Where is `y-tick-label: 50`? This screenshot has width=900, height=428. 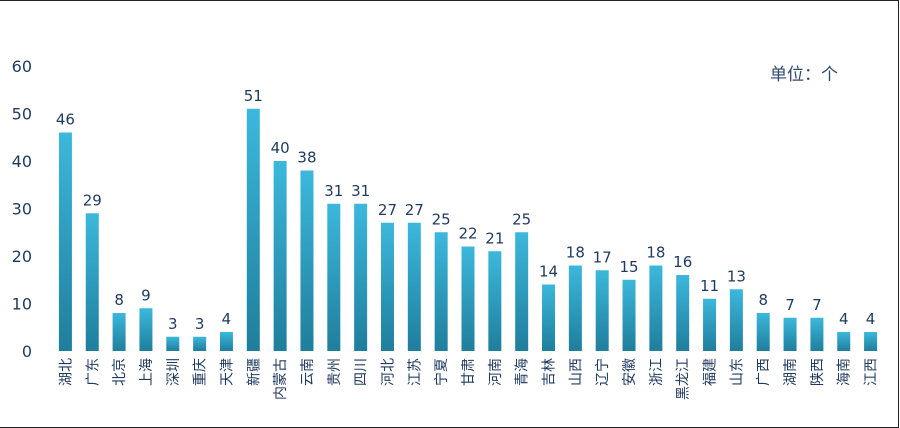
y-tick-label: 50 is located at coordinates (22, 114).